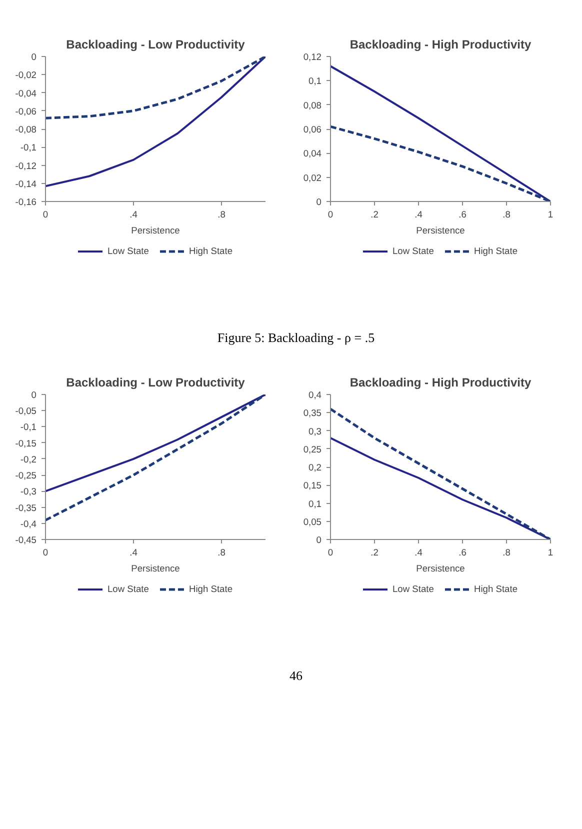  I want to click on y-tick-label: 0,15, so click(312, 485).